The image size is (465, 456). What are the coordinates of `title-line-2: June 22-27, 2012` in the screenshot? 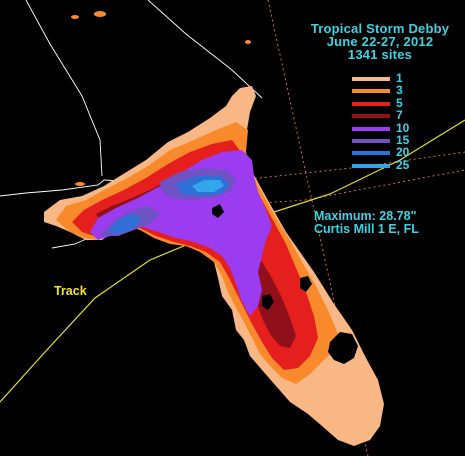 It's located at (380, 41).